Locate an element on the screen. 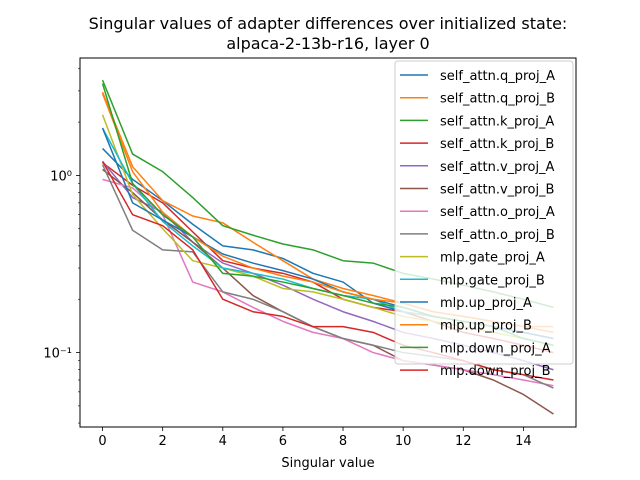  x-tick-label: 14 is located at coordinates (523, 441).